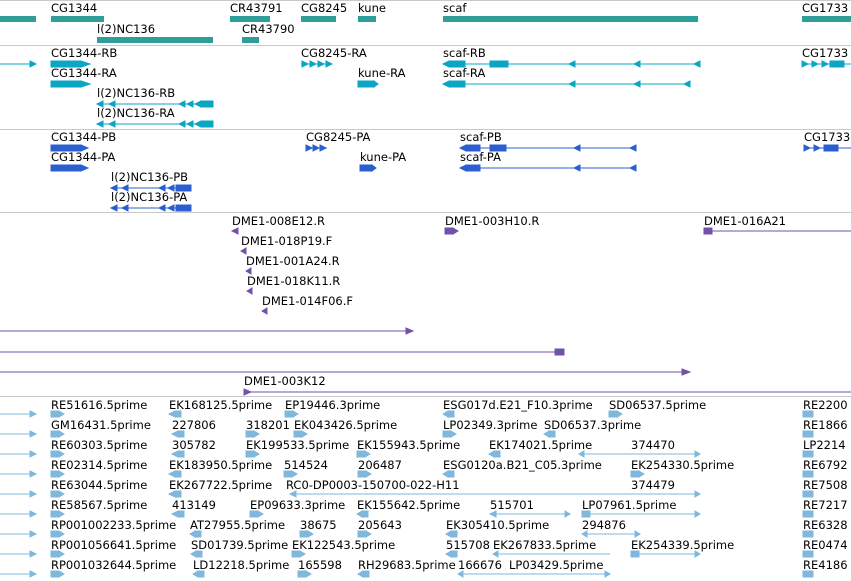 This screenshot has height=581, width=851. I want to click on protein-label-cg1733: CG1733, so click(827, 137).